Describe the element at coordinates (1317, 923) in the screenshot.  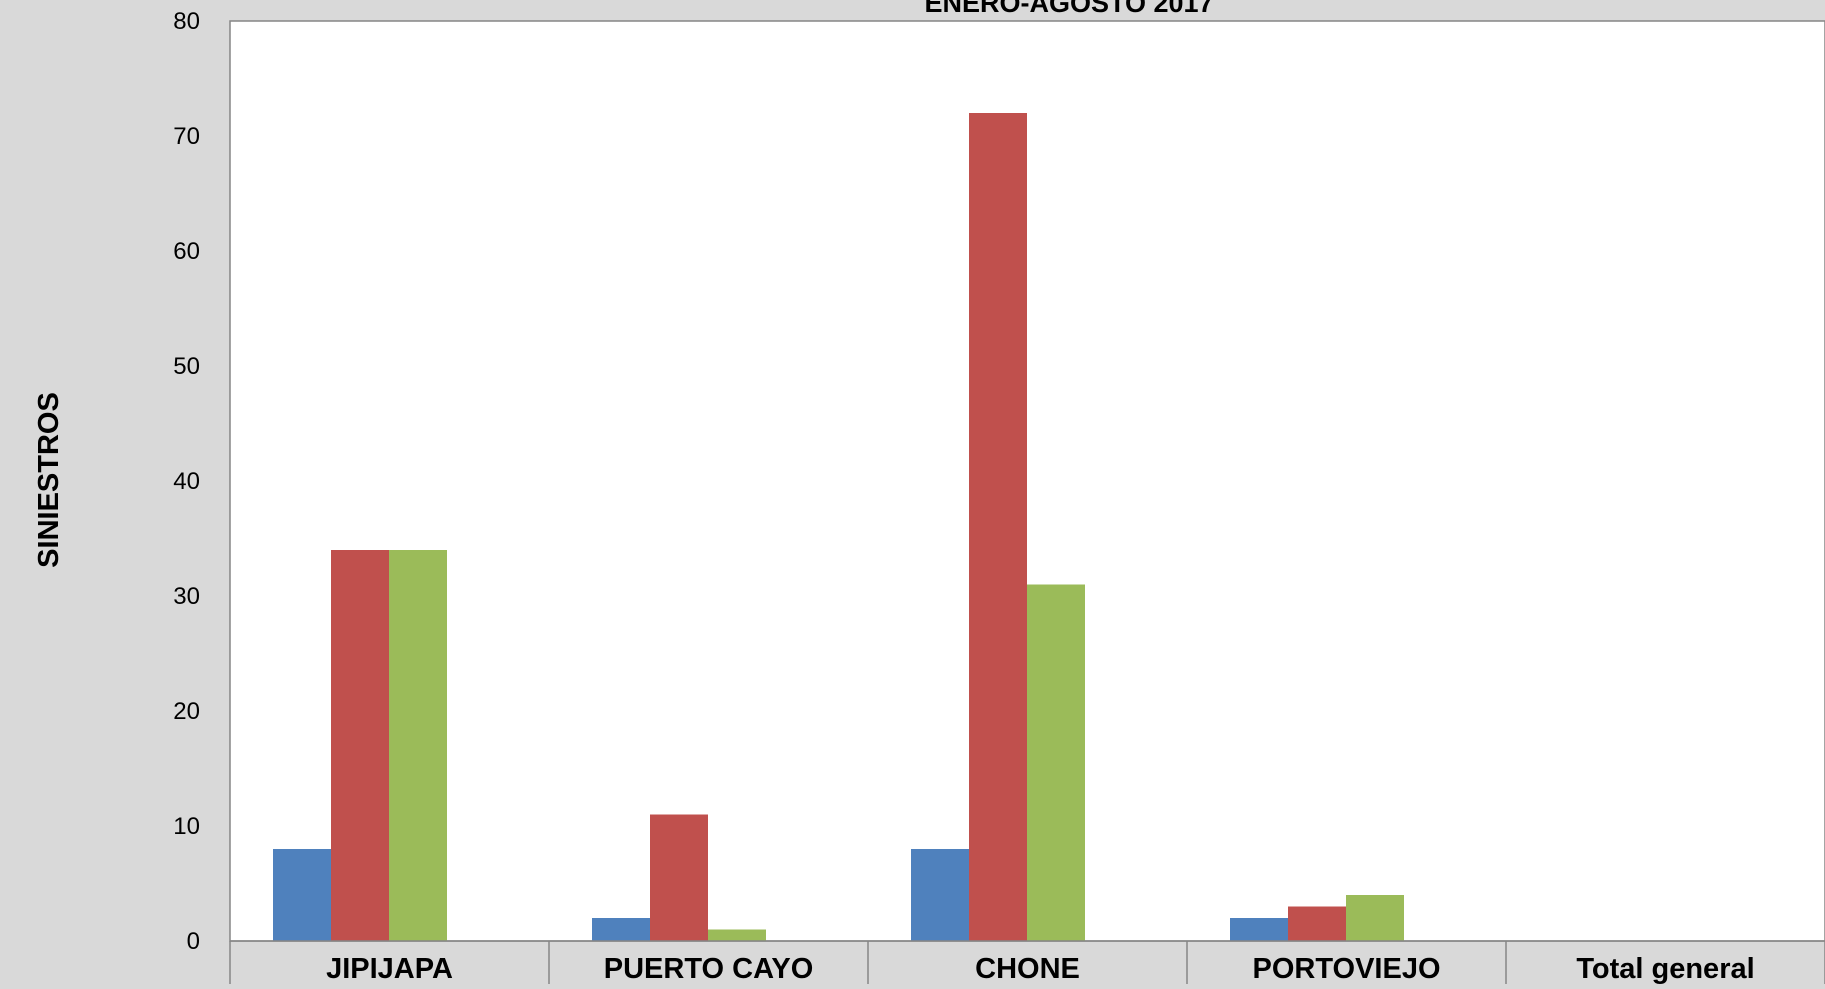
I see `bar-series2-portoviejo` at that location.